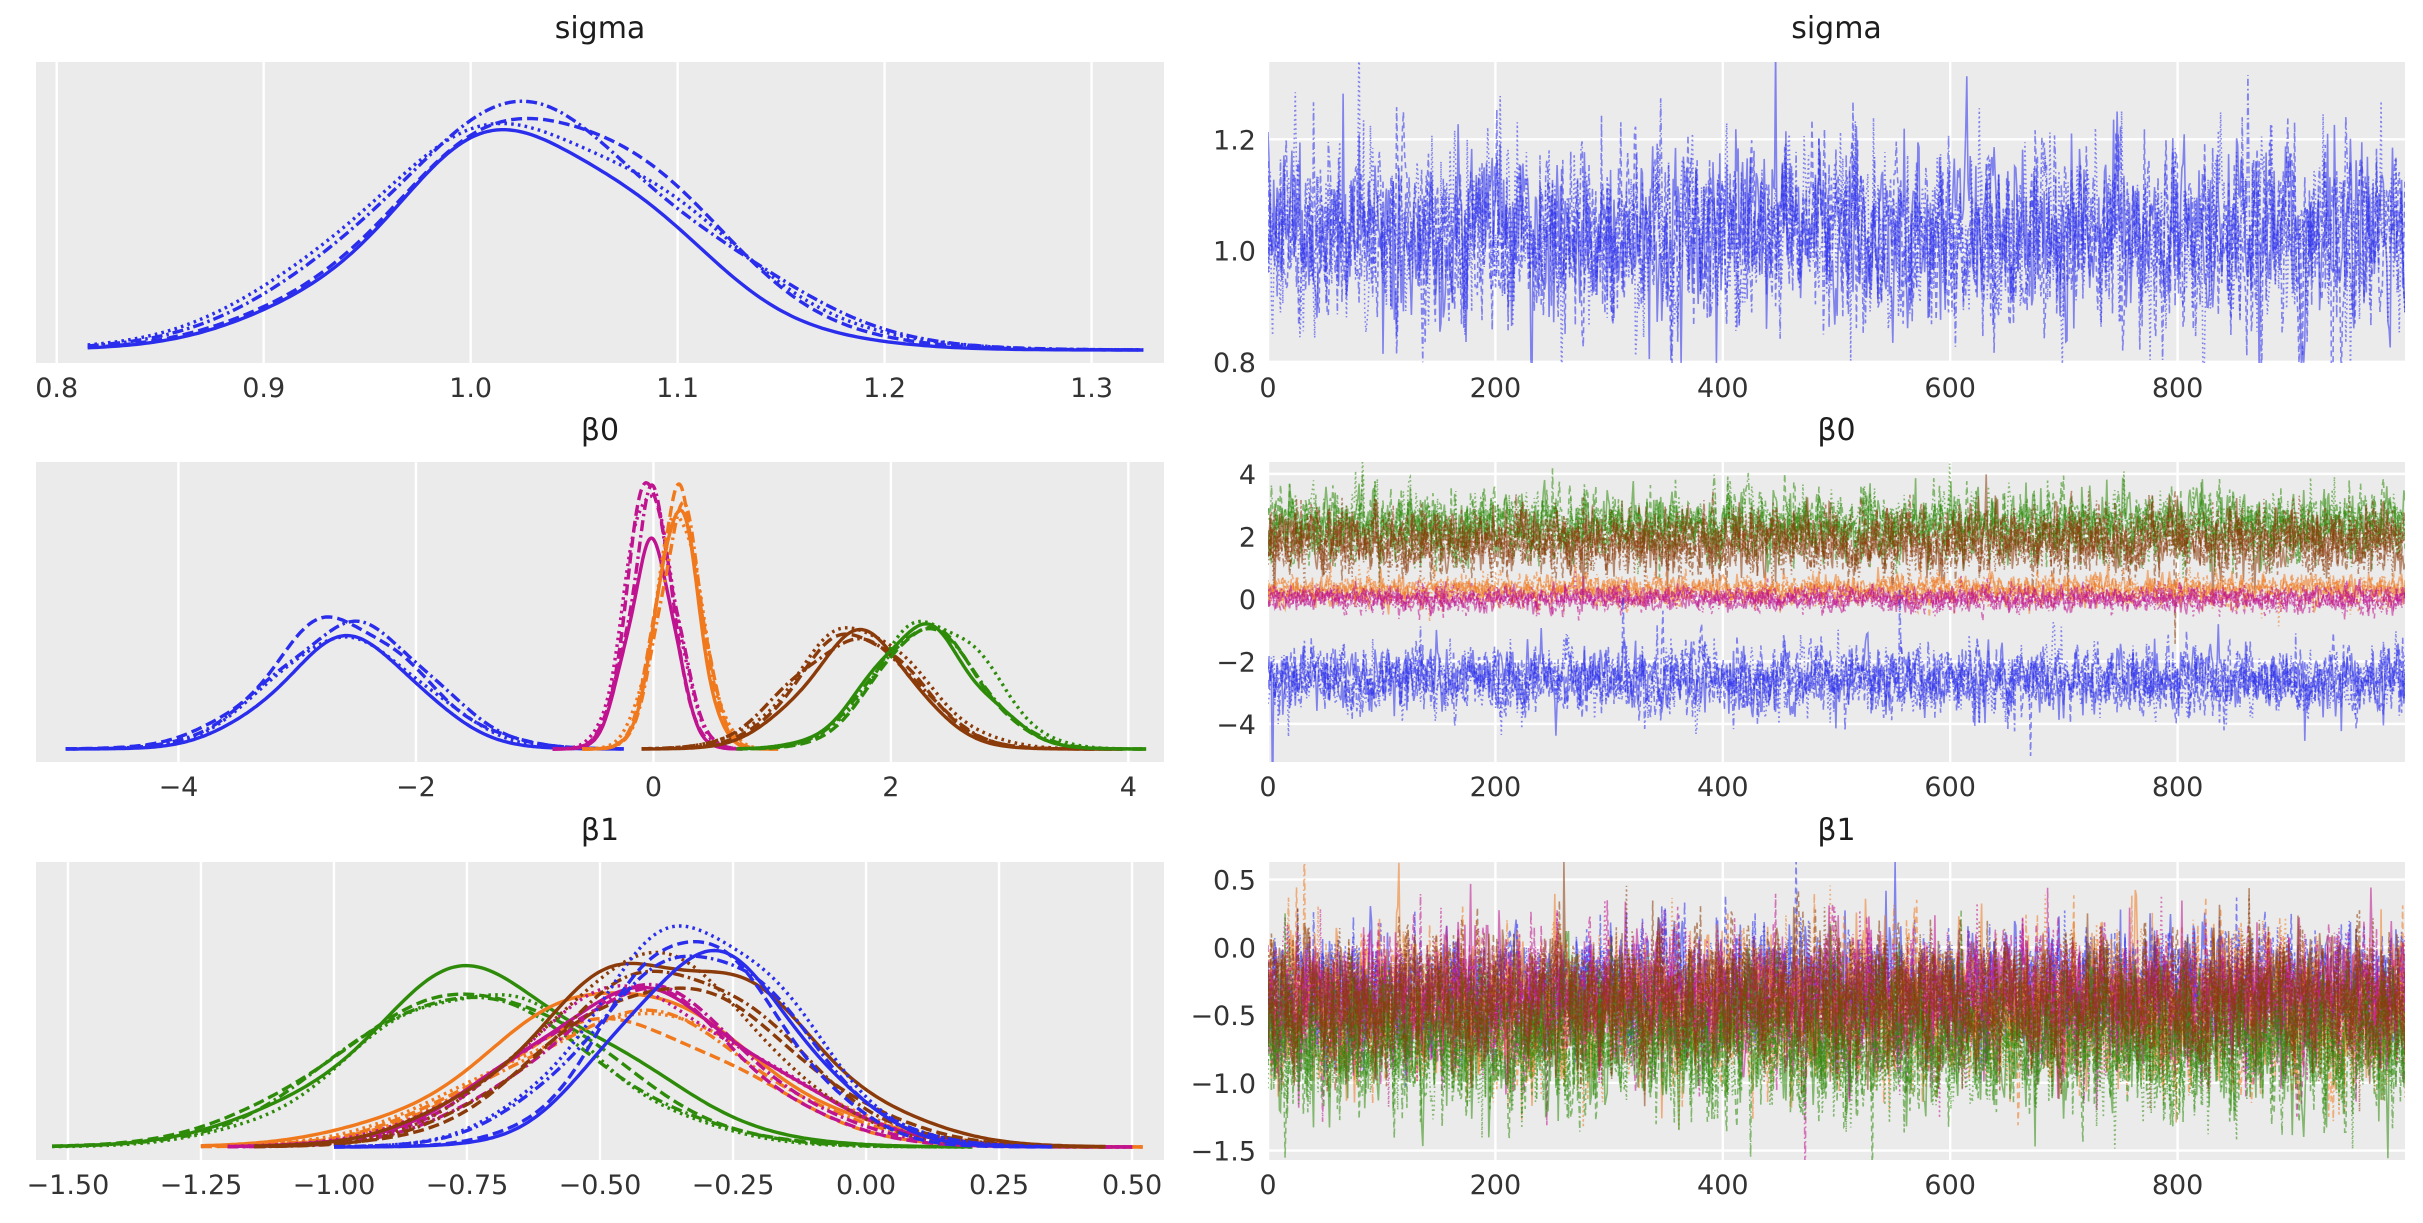 Image resolution: width=2423 pixels, height=1223 pixels. What do you see at coordinates (68, 1185) in the screenshot?
I see `x-tick-label: −1.50` at bounding box center [68, 1185].